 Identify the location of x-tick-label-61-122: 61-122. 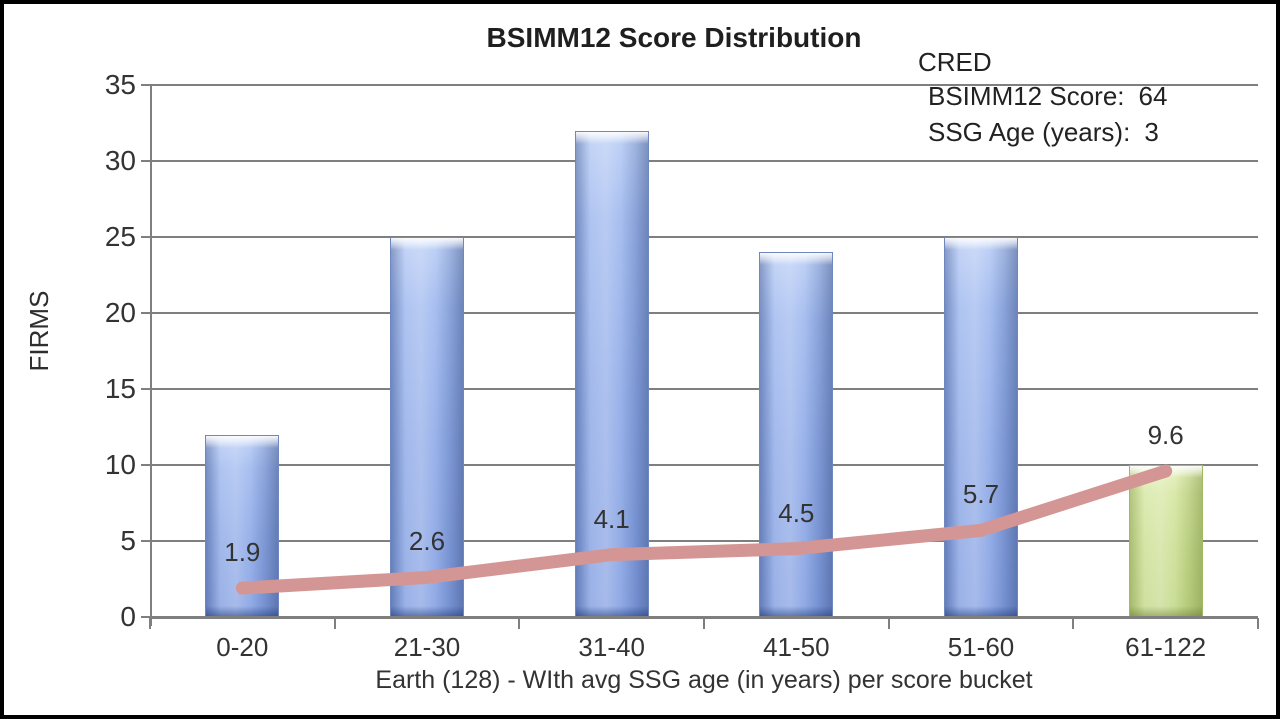
(1166, 647).